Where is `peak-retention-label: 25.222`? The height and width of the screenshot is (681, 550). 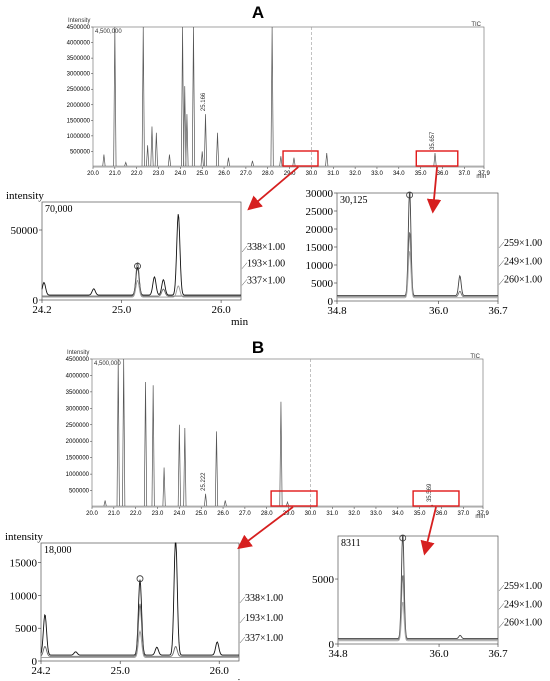 peak-retention-label: 25.222 is located at coordinates (204, 481).